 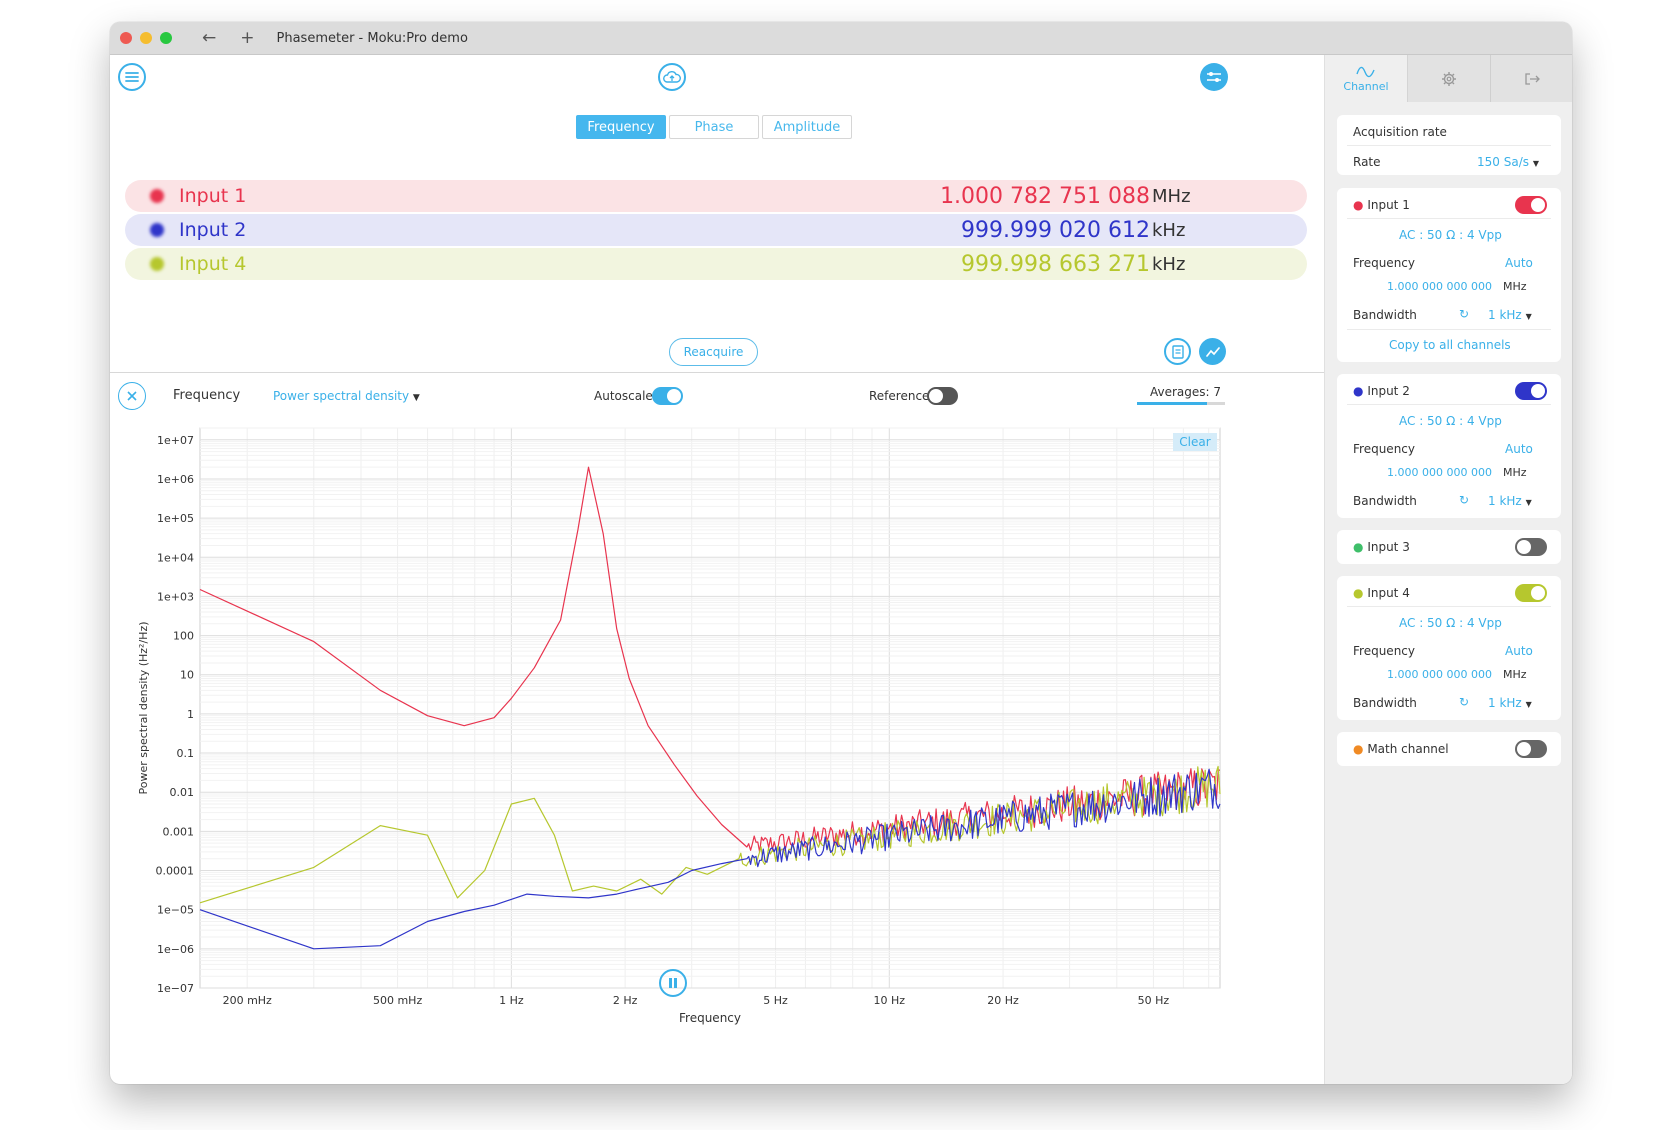 What do you see at coordinates (1367, 162) in the screenshot?
I see `rate-label: Rate` at bounding box center [1367, 162].